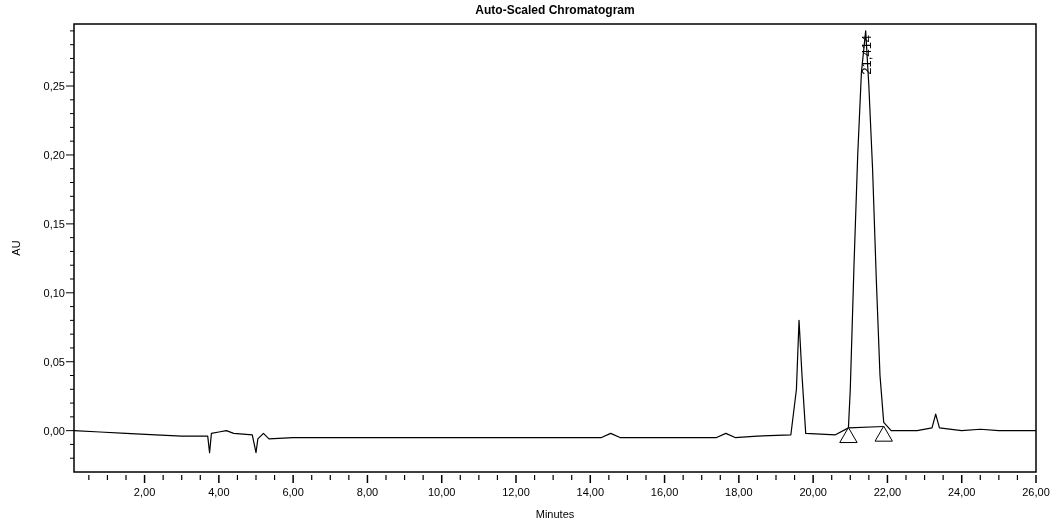 Image resolution: width=1063 pixels, height=524 pixels. What do you see at coordinates (813, 492) in the screenshot?
I see `x-tick-label: 20,00` at bounding box center [813, 492].